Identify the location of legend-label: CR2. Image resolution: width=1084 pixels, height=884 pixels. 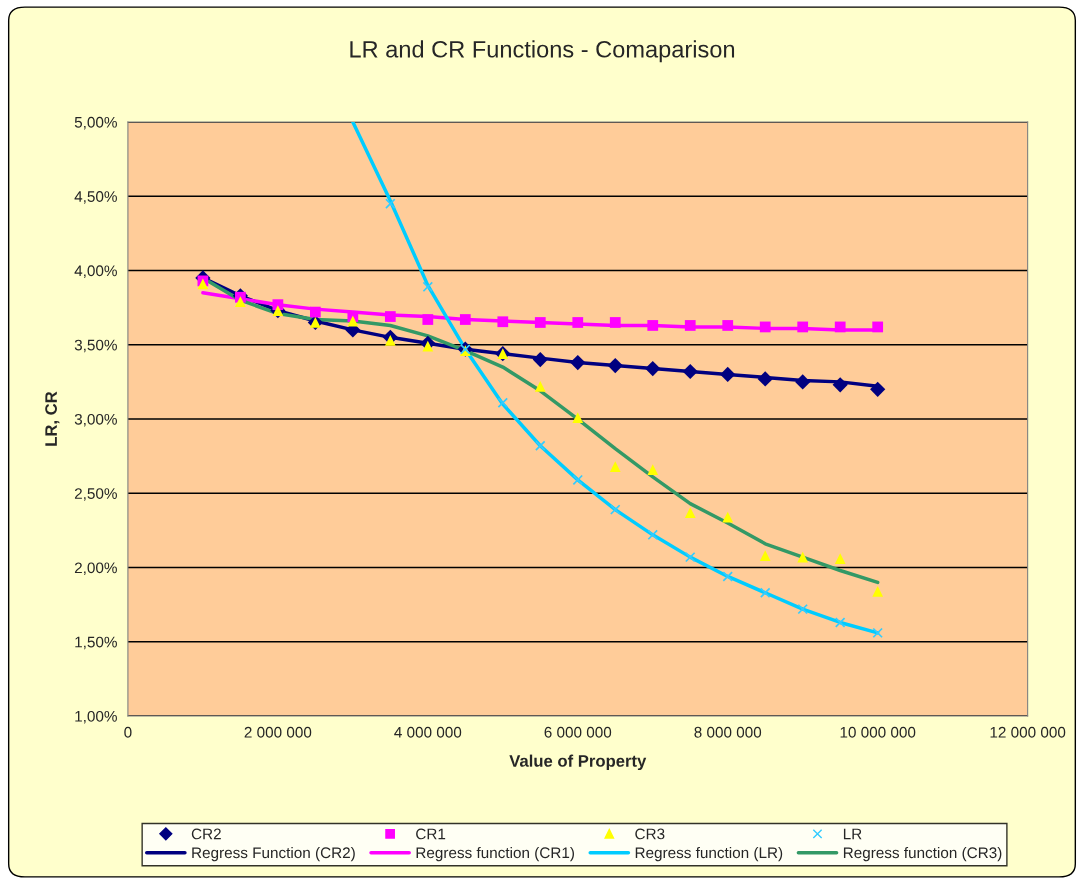
(206, 834).